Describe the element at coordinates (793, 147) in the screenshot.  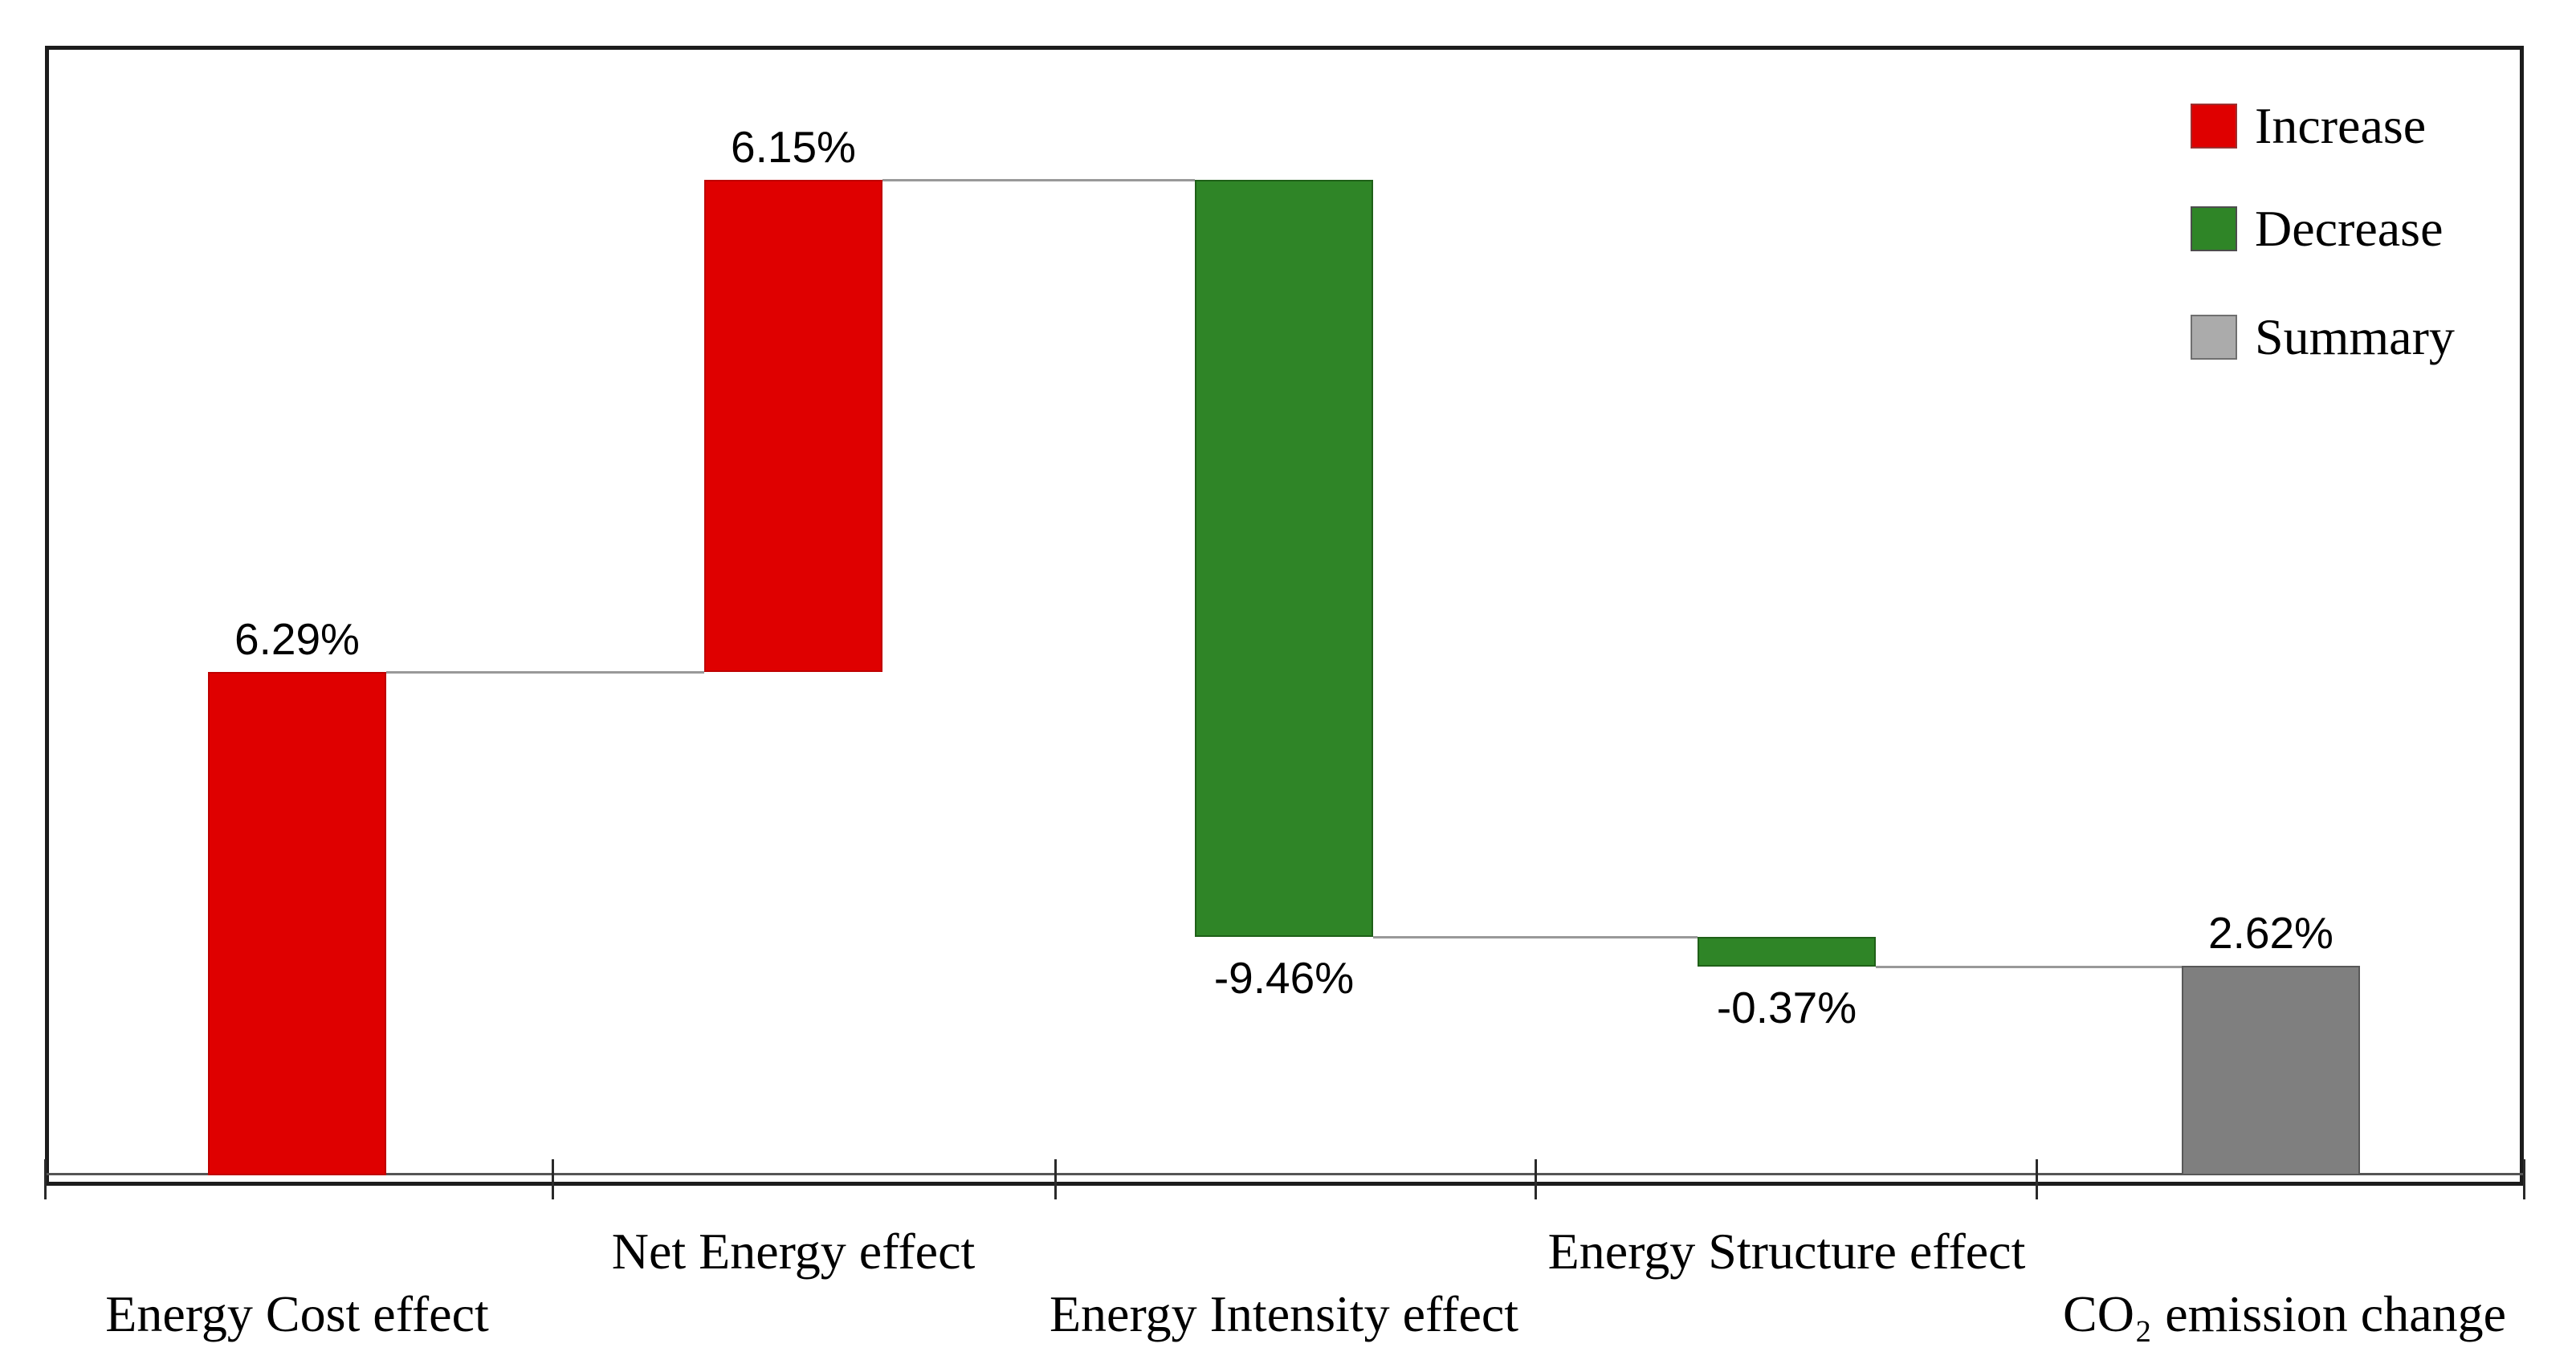
I see `bar-value-label: 6.15%` at that location.